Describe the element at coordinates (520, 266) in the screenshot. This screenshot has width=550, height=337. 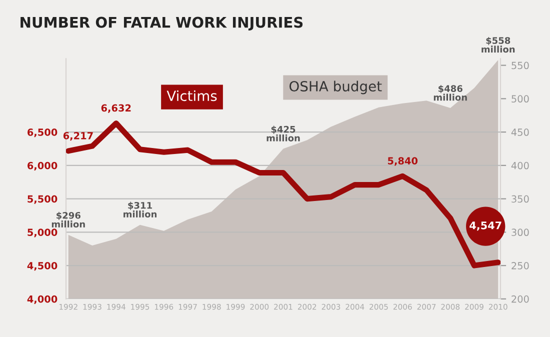
I see `y2-tick-label: 250` at that location.